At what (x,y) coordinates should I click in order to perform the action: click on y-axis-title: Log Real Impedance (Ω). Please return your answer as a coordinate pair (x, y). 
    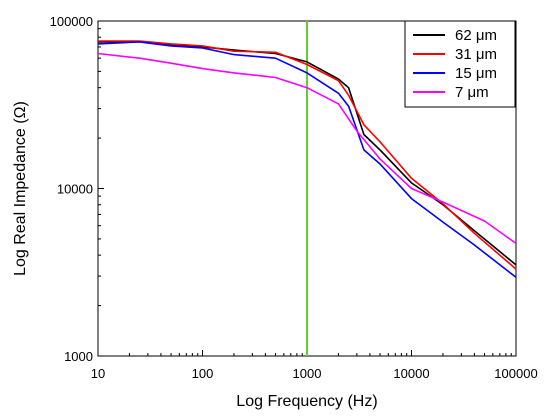
    Looking at the image, I should click on (20, 188).